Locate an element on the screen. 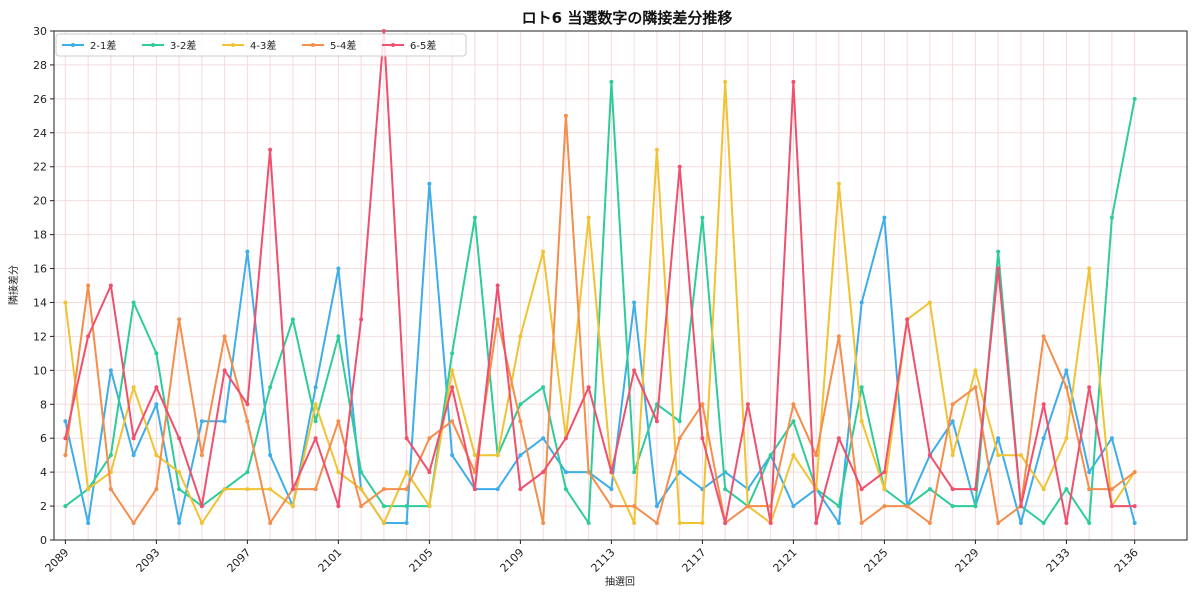 The width and height of the screenshot is (1200, 600). x-tick-label: 2113 is located at coordinates (603, 560).